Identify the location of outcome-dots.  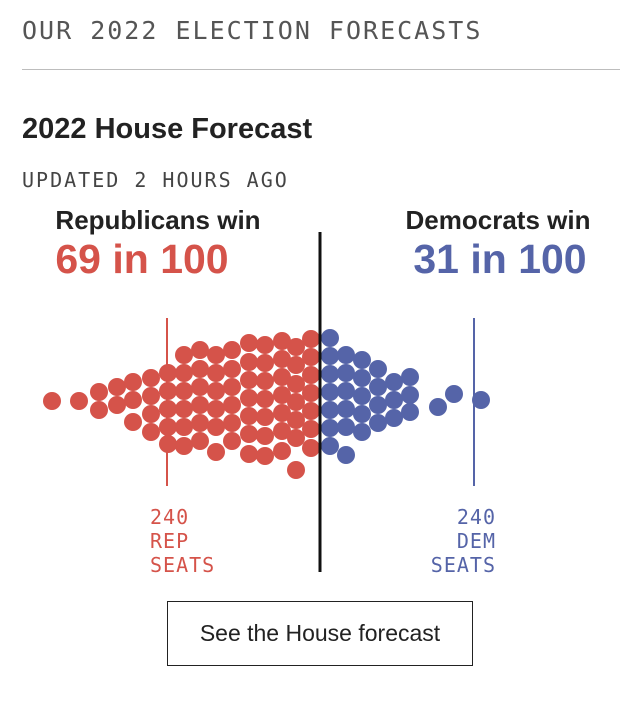
(266, 404).